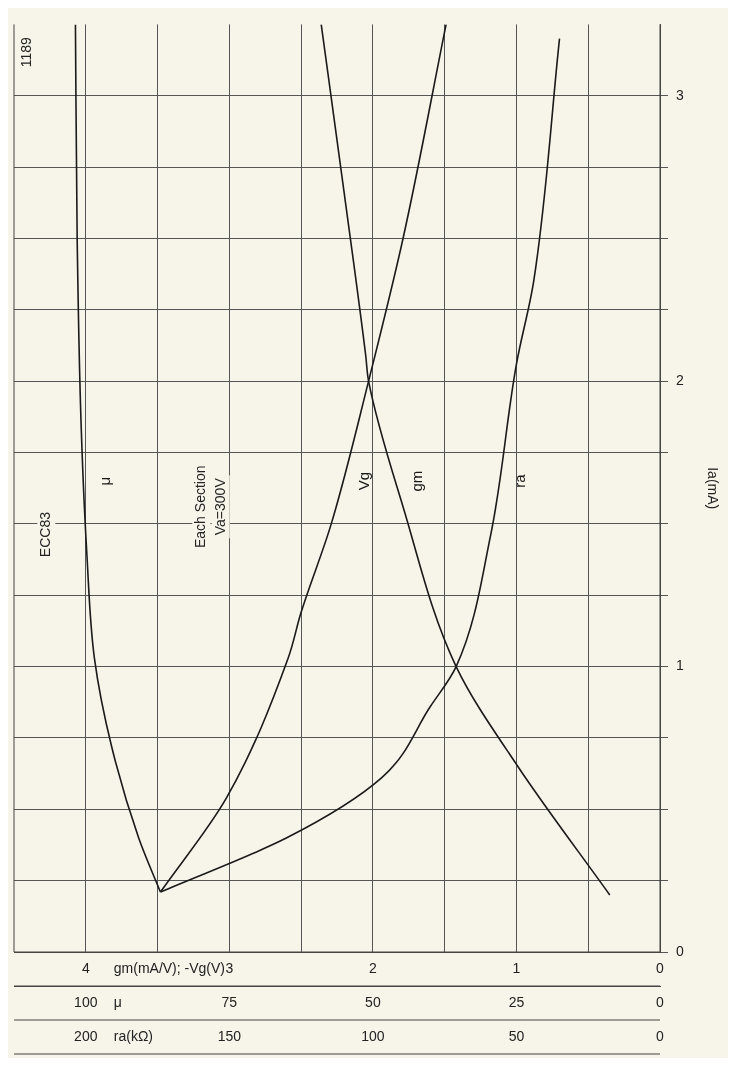 The height and width of the screenshot is (1072, 736). I want to click on text: ra, so click(519, 480).